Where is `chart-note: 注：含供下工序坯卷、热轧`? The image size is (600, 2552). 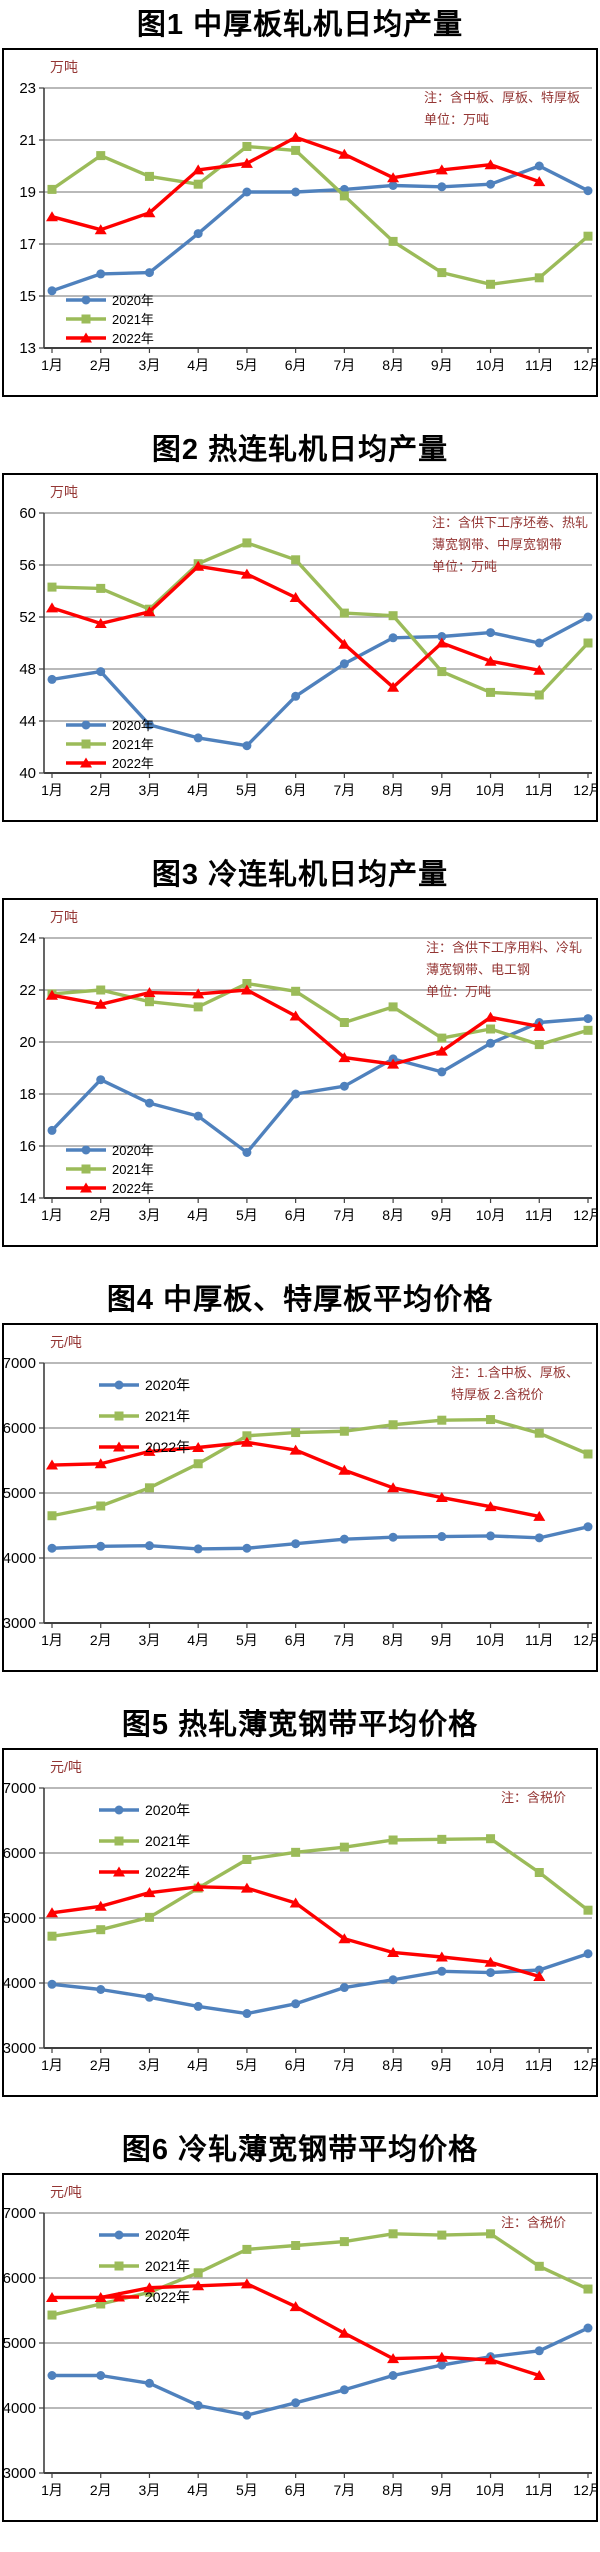 chart-note: 注：含供下工序坯卷、热轧 is located at coordinates (510, 522).